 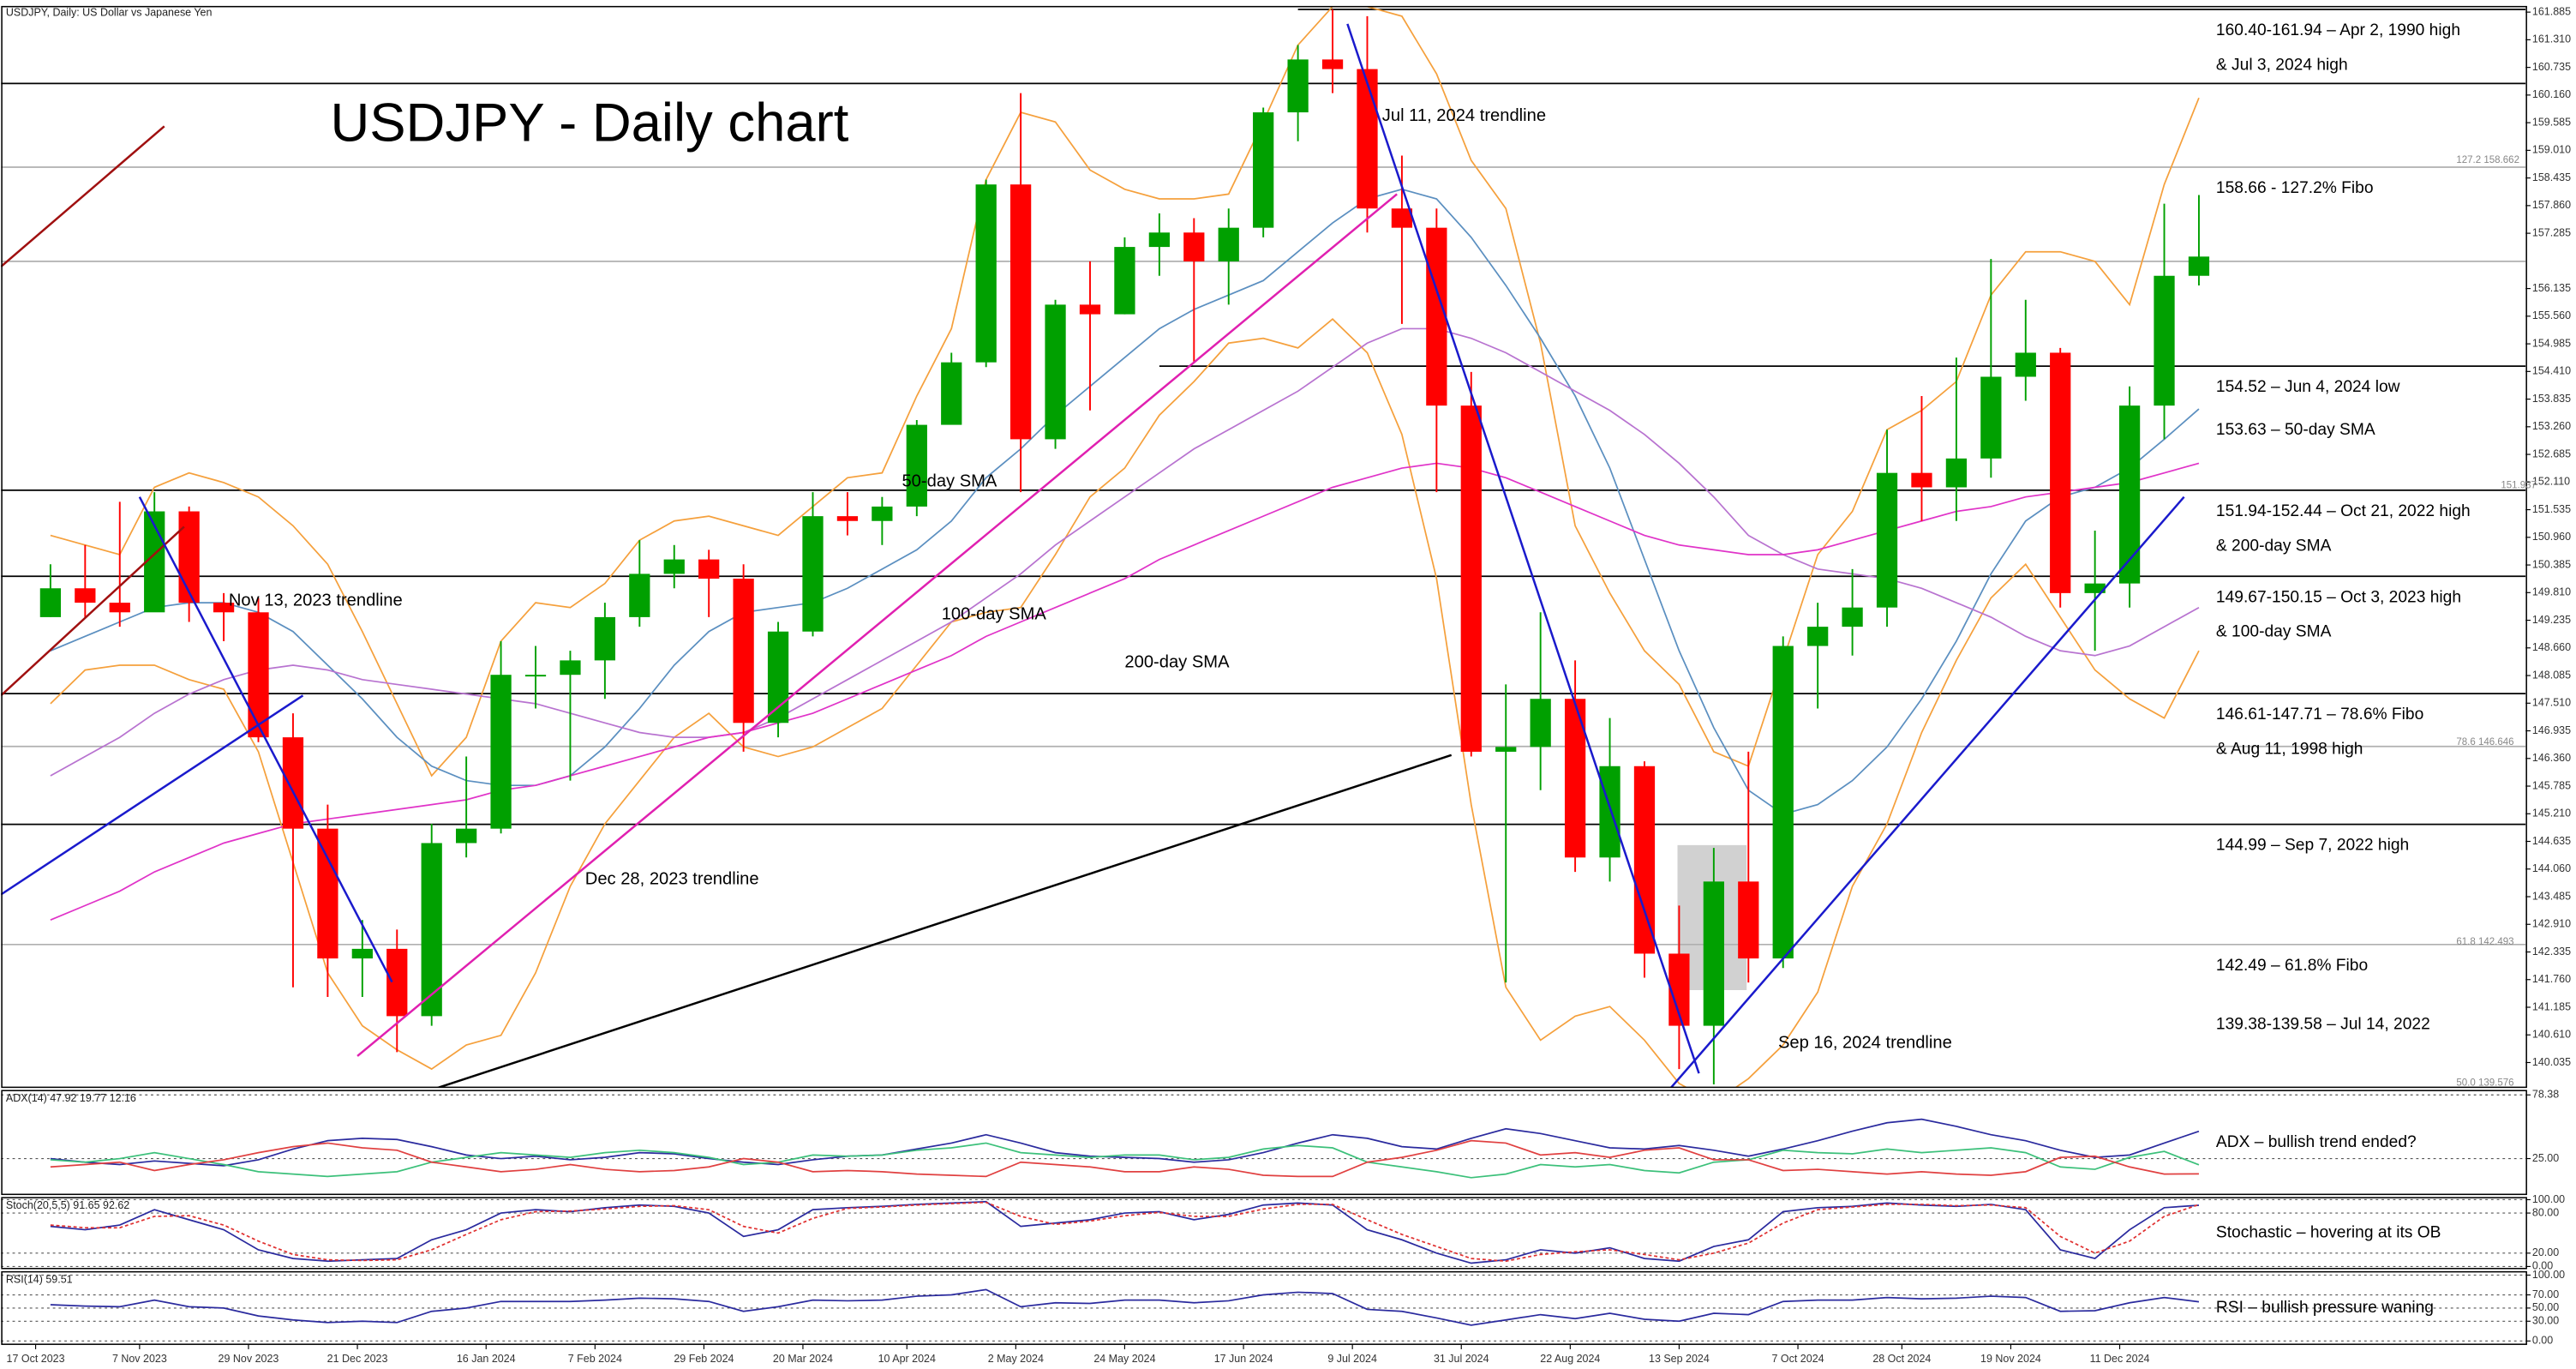 I want to click on y-tick-label: 140.035, so click(x=2551, y=1062).